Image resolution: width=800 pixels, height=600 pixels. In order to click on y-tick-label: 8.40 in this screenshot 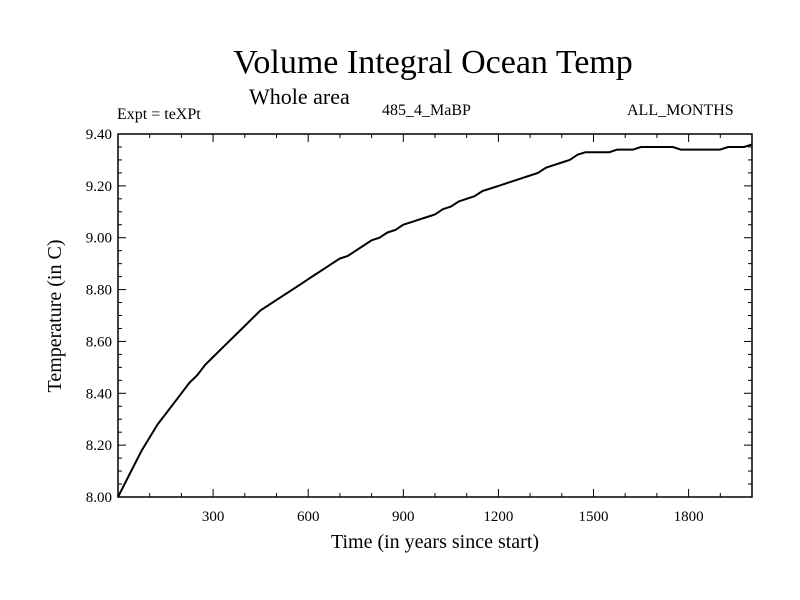, I will do `click(99, 394)`.